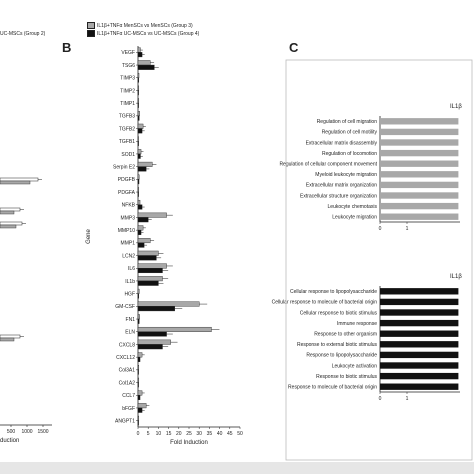 Image resolution: width=474 pixels, height=474 pixels. Describe the element at coordinates (125, 421) in the screenshot. I see `panel-b-gene-label: ANGPT1` at that location.